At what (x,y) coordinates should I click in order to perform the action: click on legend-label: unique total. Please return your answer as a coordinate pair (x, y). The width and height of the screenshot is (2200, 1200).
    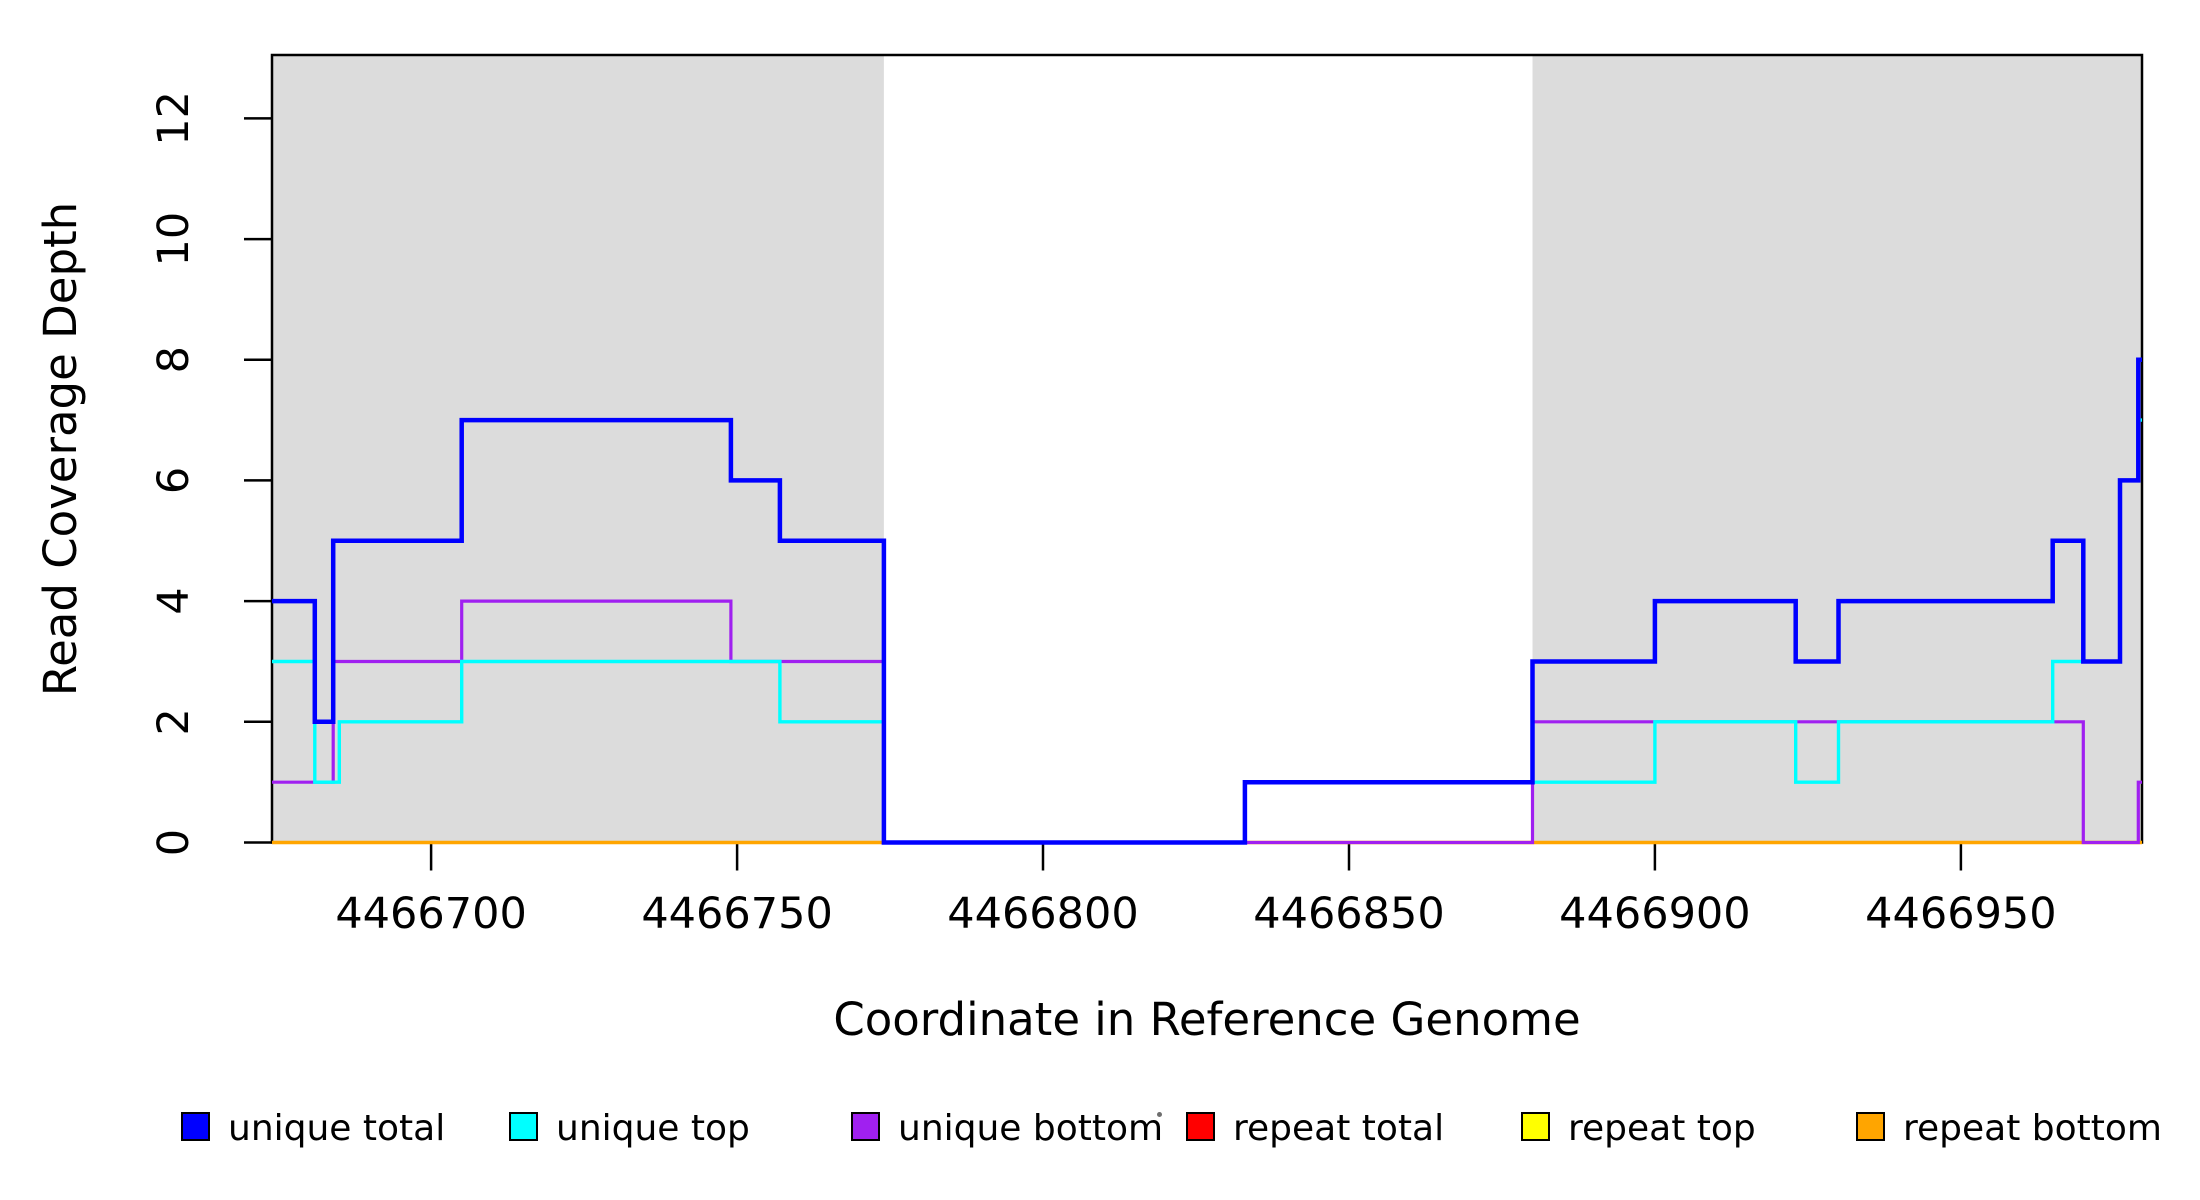
    Looking at the image, I should click on (336, 1128).